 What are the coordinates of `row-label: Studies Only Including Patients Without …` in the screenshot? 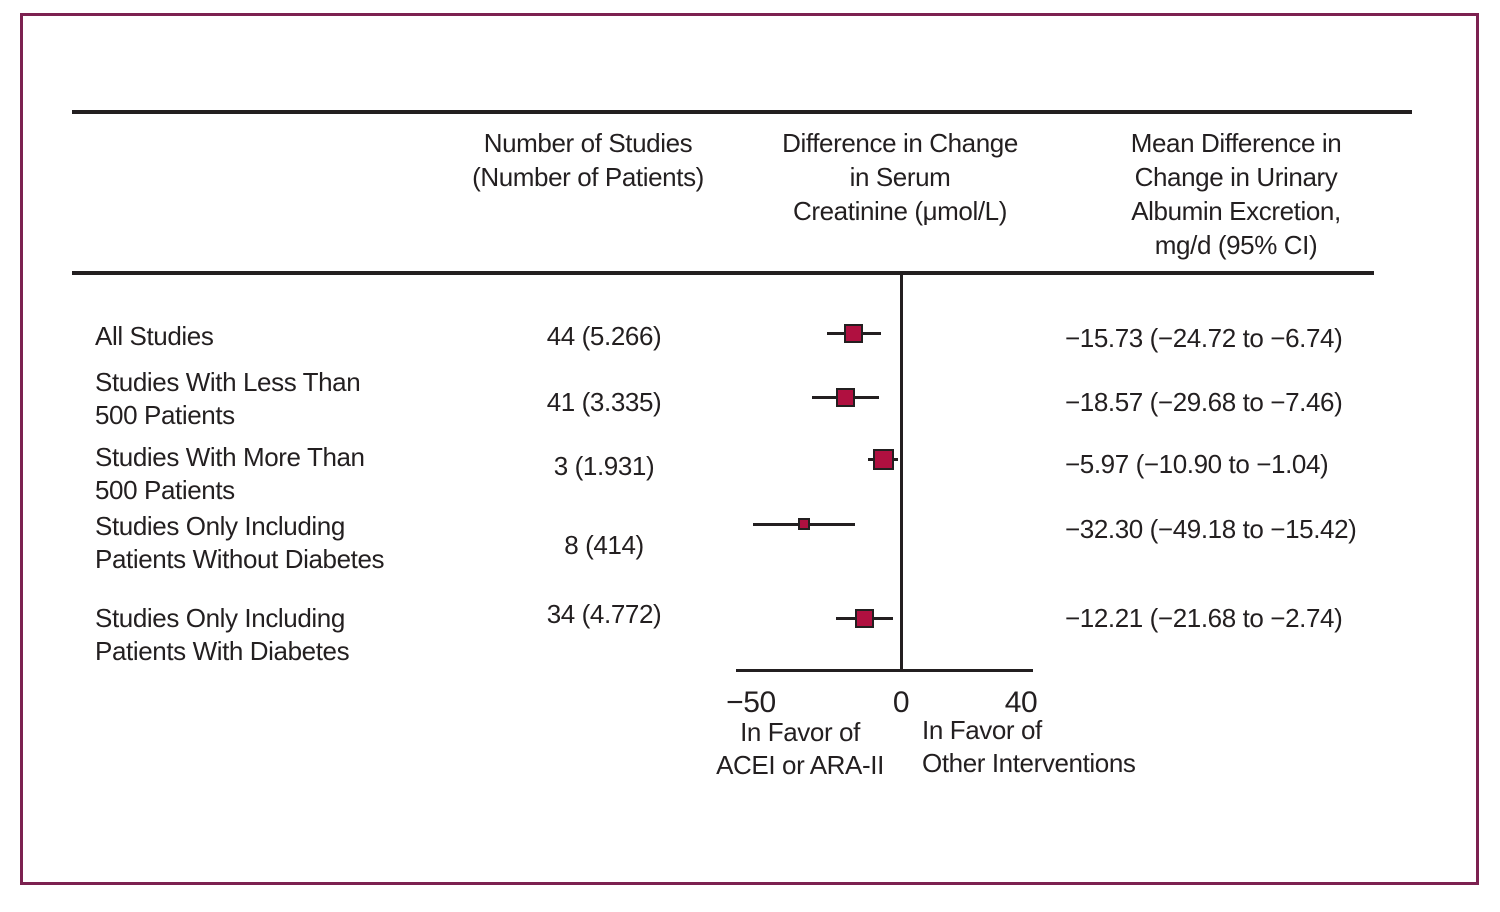 It's located at (240, 542).